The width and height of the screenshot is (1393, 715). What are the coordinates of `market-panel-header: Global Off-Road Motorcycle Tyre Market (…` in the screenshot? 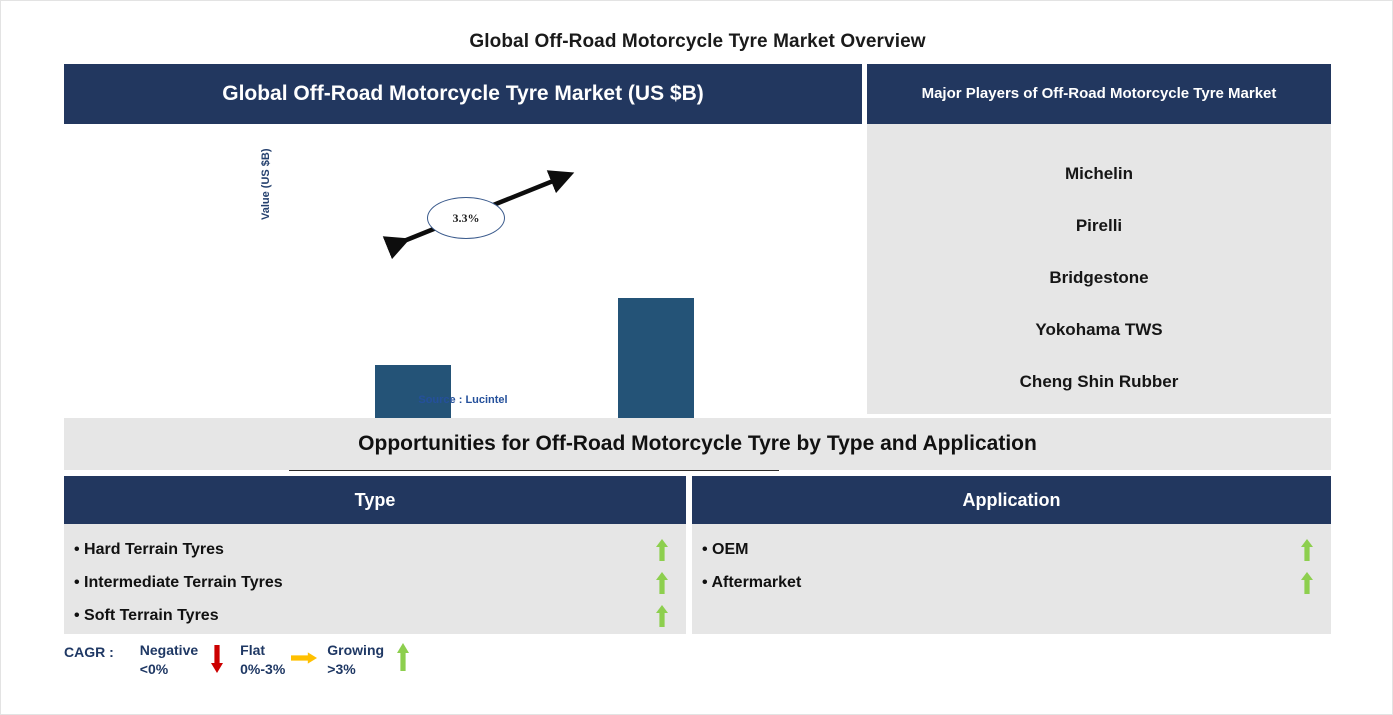 It's located at (463, 94).